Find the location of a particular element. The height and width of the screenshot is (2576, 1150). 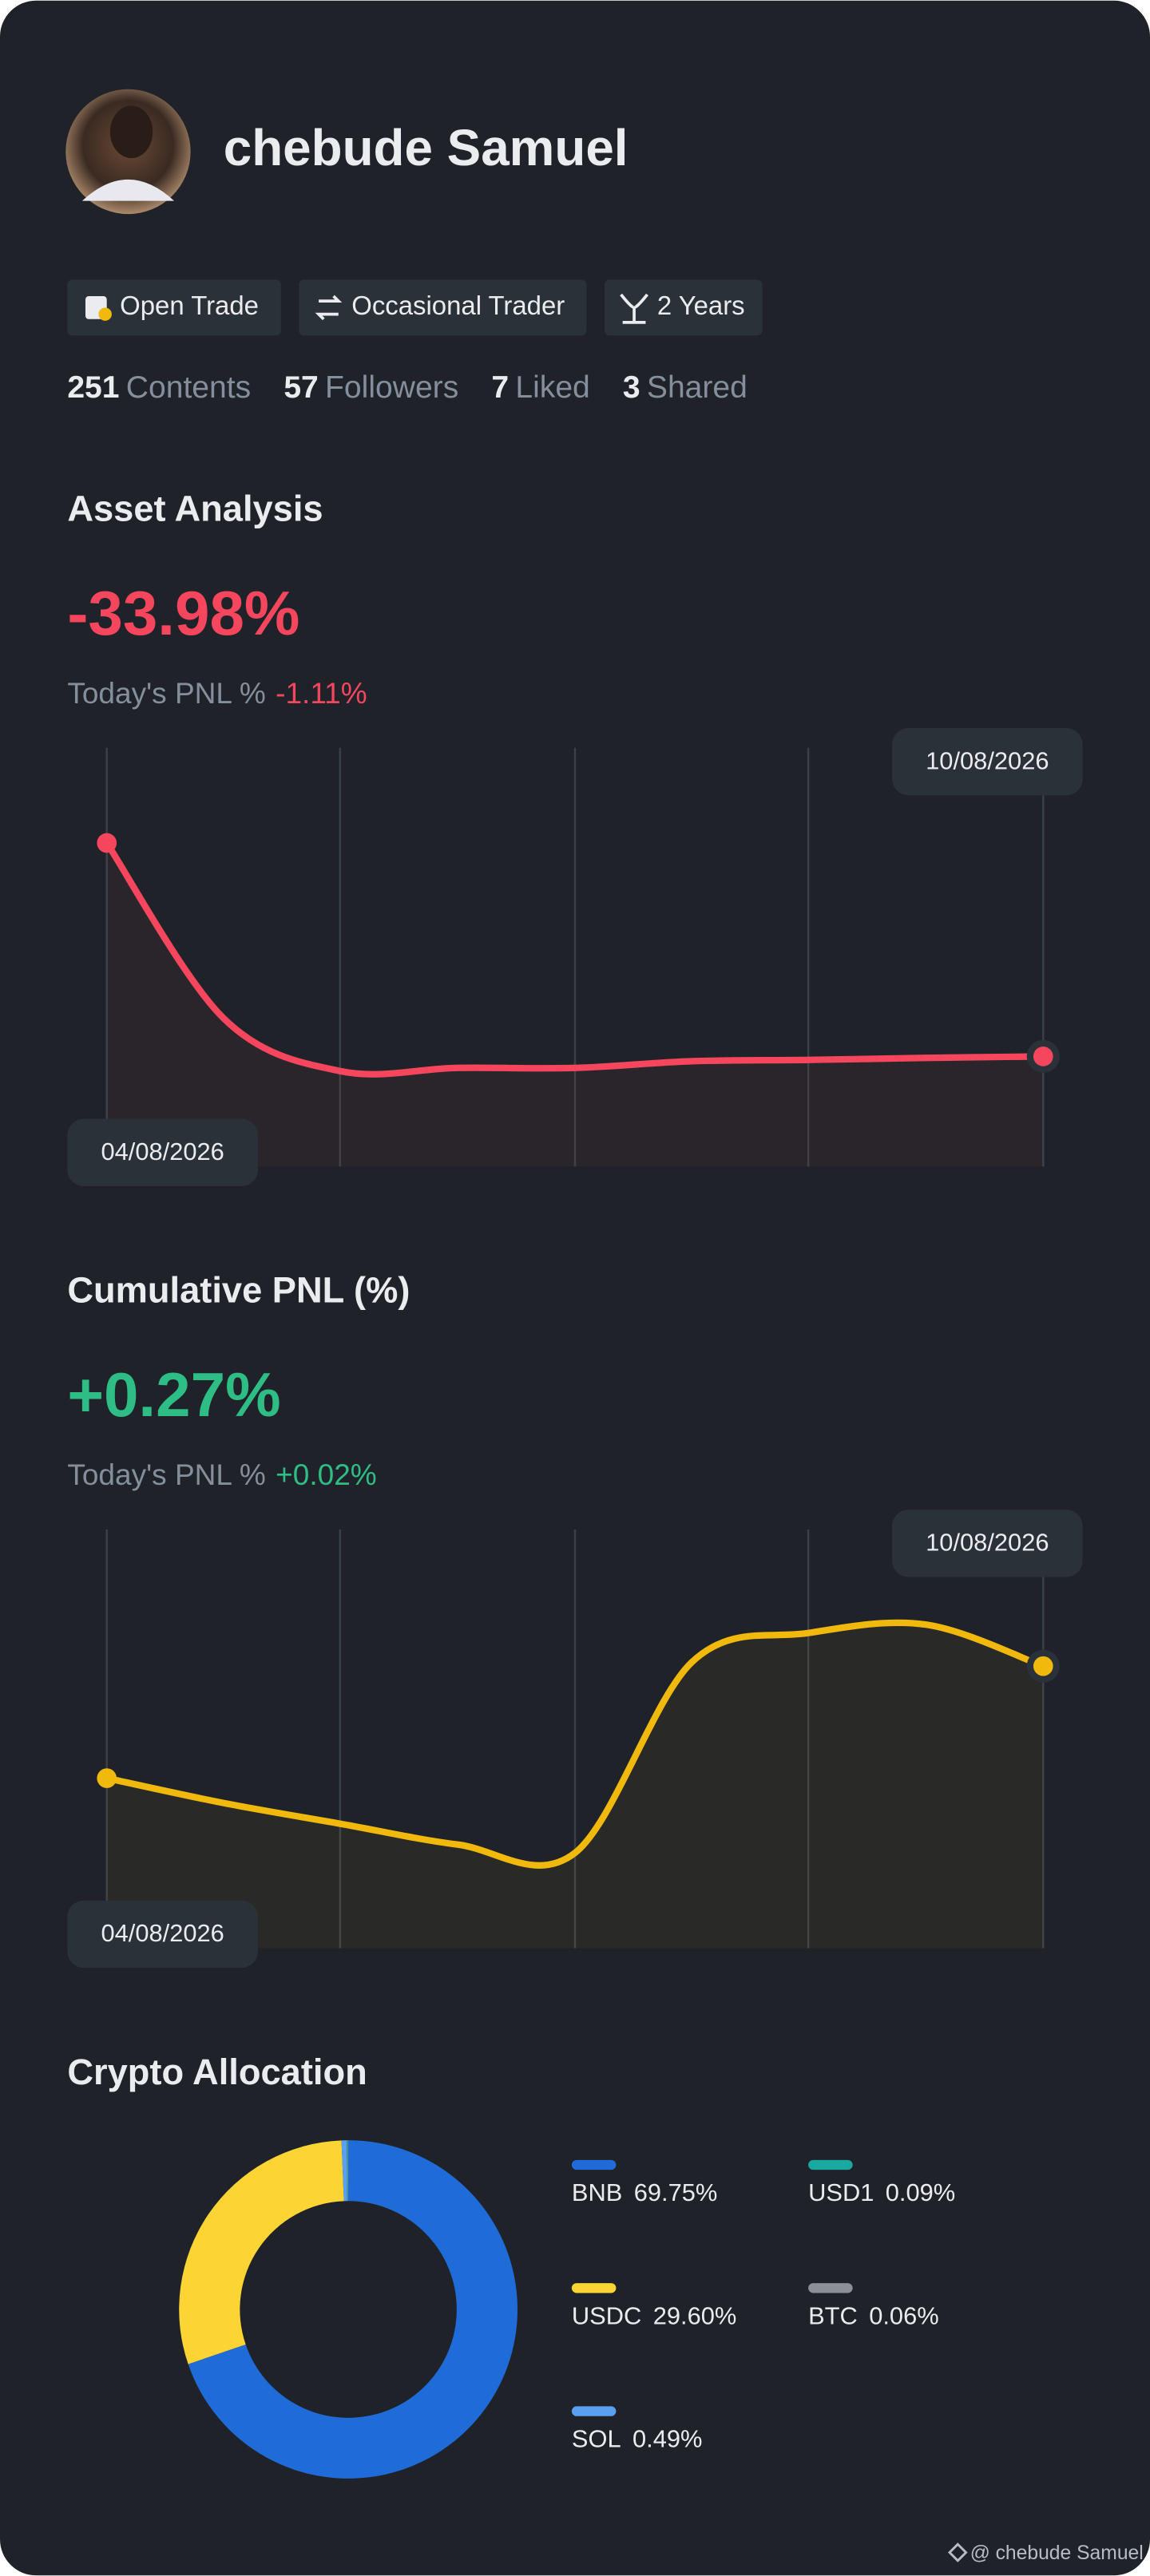

stats-line: 251 Contents 57 Followers 7 Liked 3 Shared is located at coordinates (408, 389).